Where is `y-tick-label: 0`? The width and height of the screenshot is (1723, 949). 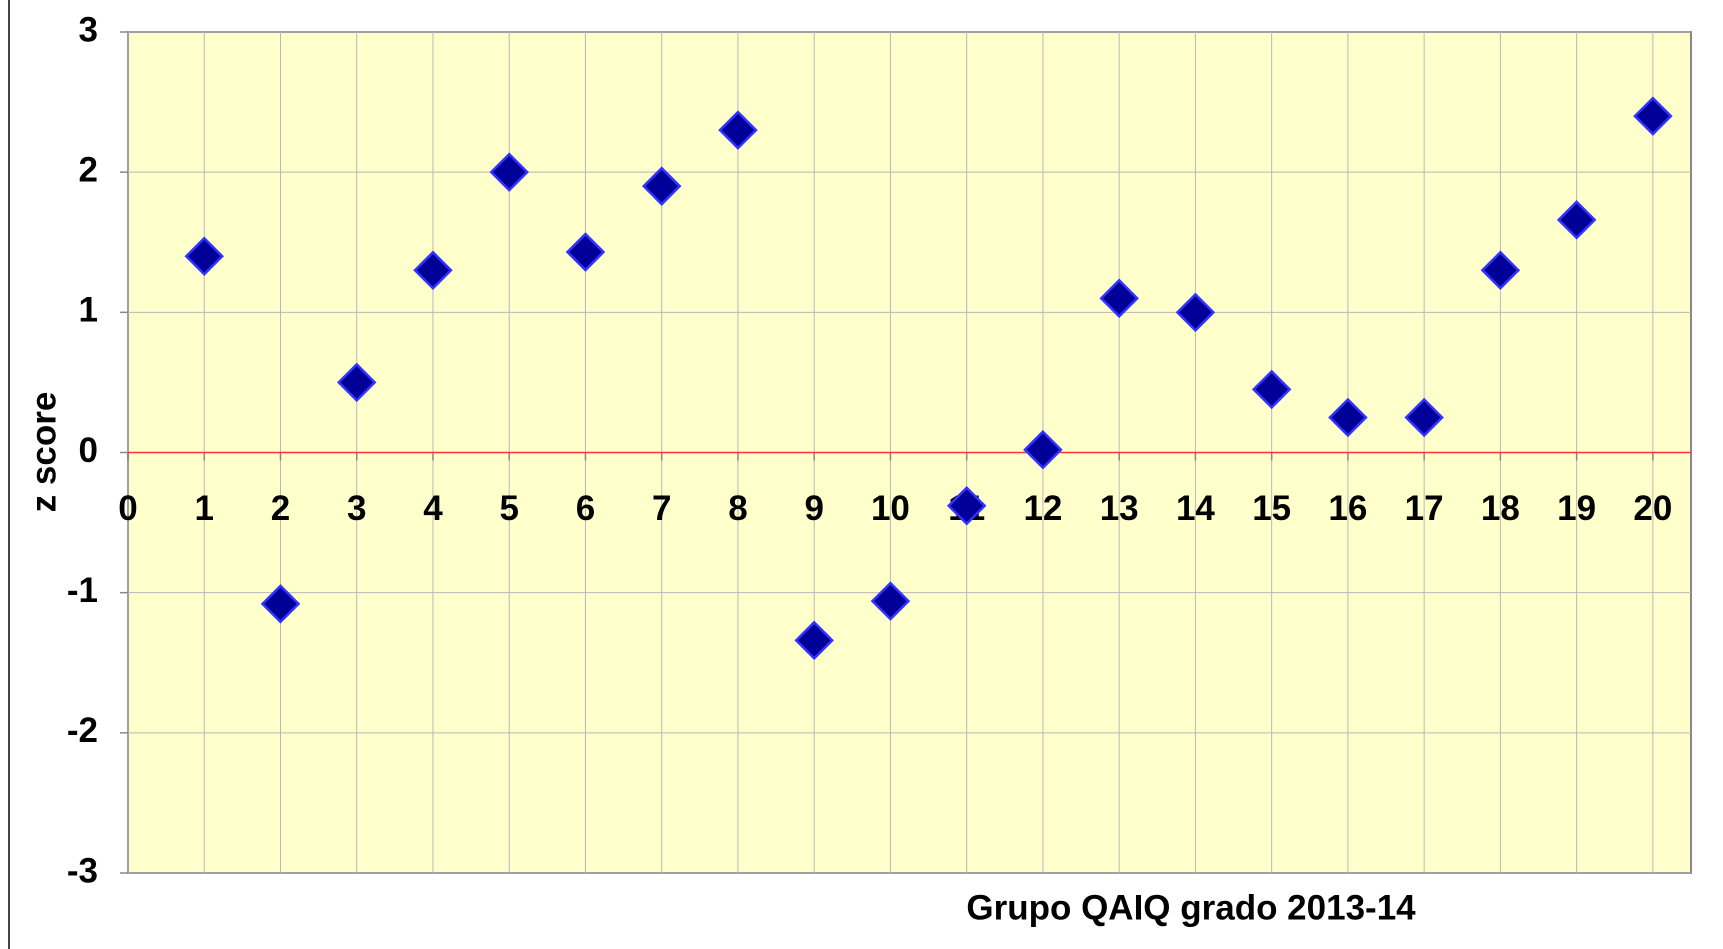
y-tick-label: 0 is located at coordinates (88, 450).